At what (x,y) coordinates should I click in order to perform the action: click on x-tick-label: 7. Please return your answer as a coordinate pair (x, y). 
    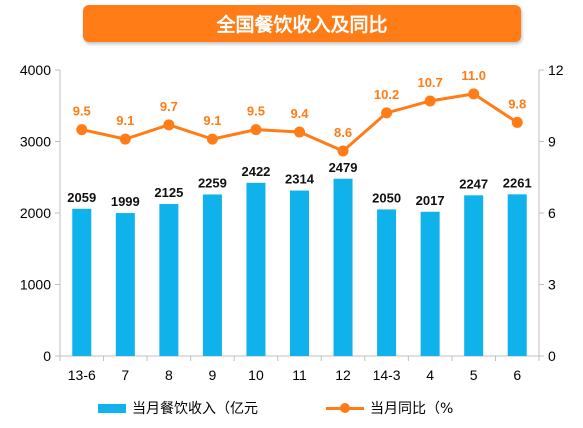
    Looking at the image, I should click on (125, 375).